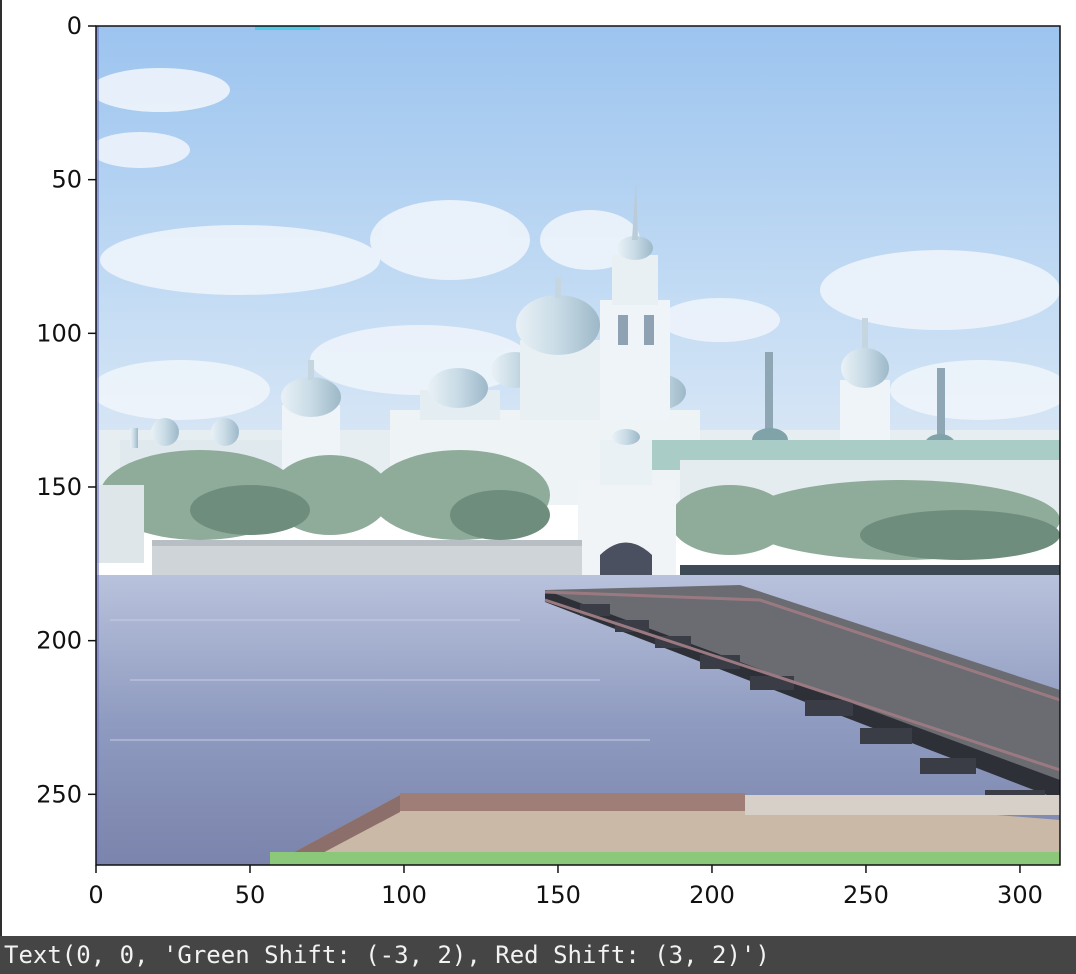 The height and width of the screenshot is (974, 1076). Describe the element at coordinates (866, 895) in the screenshot. I see `x-tick-label: 250` at that location.